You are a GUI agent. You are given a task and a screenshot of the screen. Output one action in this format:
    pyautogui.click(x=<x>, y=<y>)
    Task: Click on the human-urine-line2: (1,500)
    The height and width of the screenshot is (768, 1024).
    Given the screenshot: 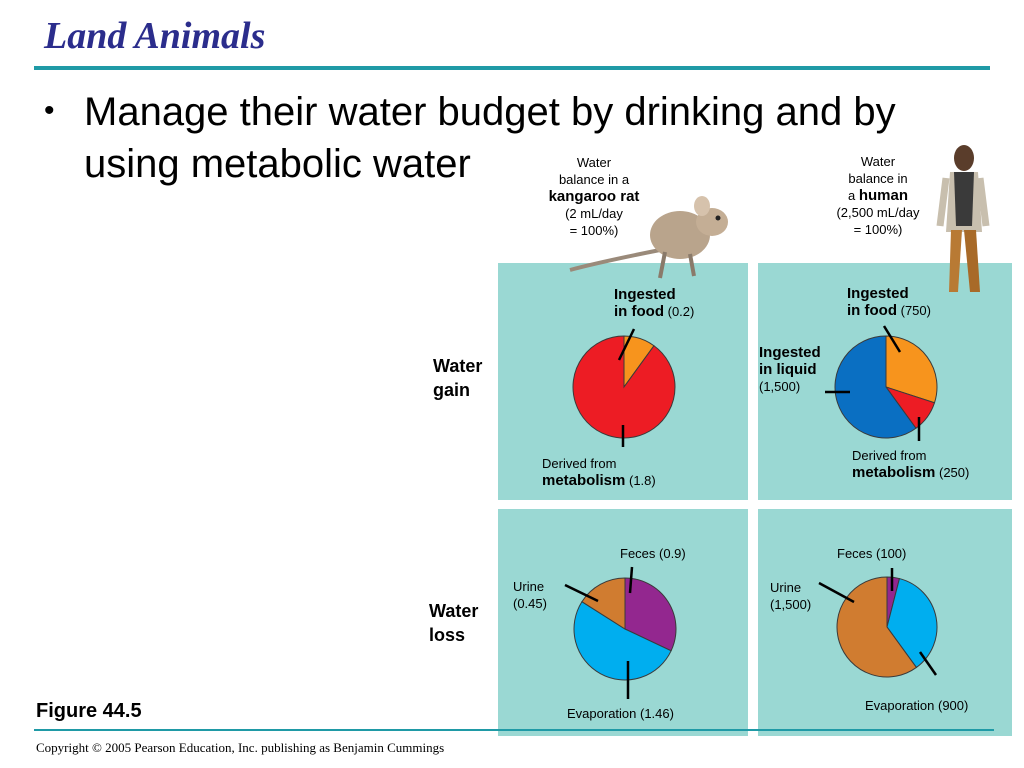 What is the action you would take?
    pyautogui.click(x=791, y=604)
    